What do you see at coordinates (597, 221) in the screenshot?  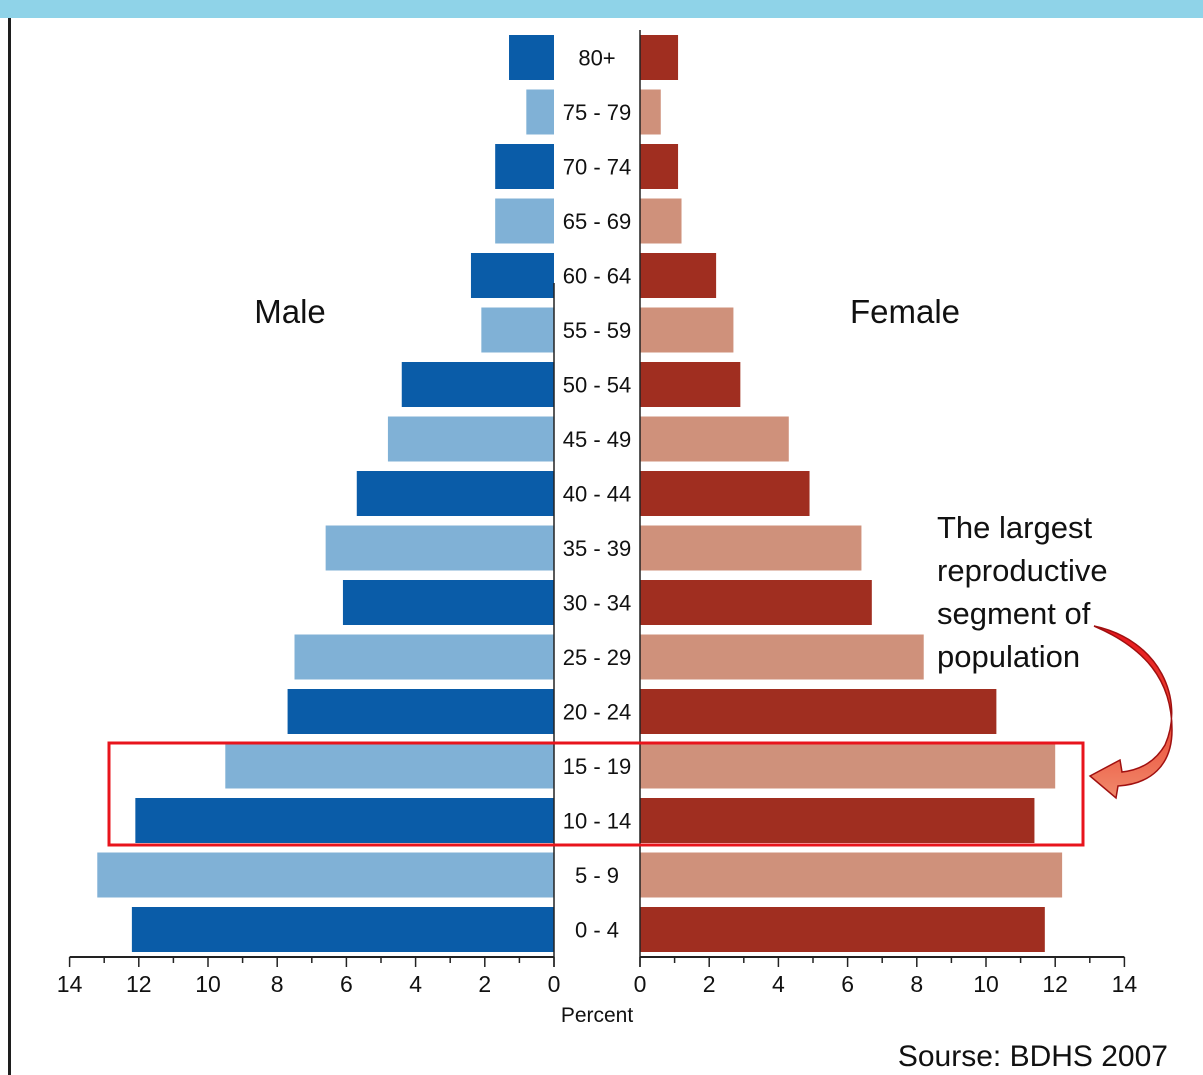 I see `age-label-3: 65 - 69` at bounding box center [597, 221].